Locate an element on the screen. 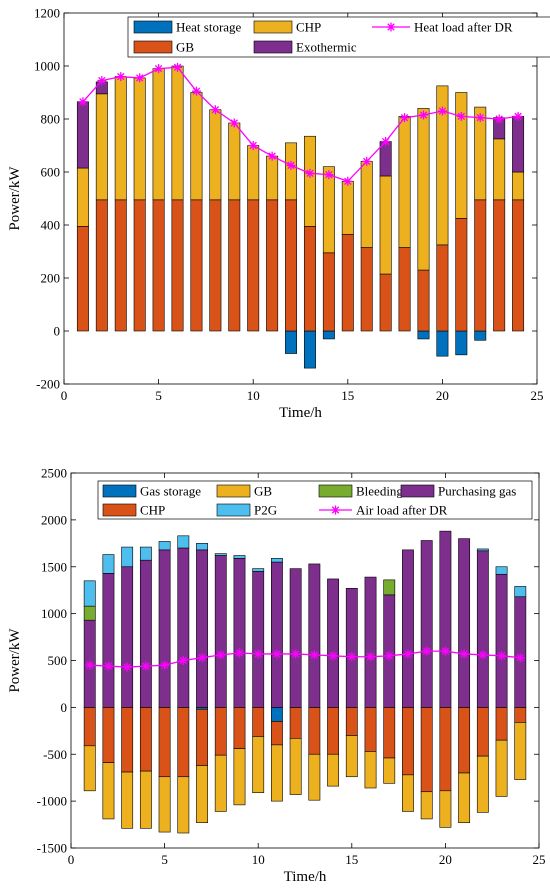 The width and height of the screenshot is (550, 896). x-tick-label: 20 is located at coordinates (442, 395).